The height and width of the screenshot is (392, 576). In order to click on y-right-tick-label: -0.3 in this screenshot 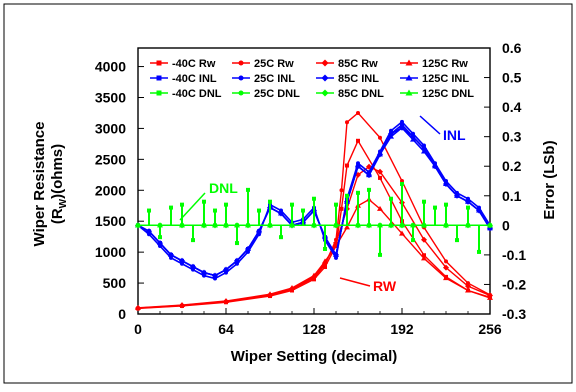, I will do `click(514, 314)`.